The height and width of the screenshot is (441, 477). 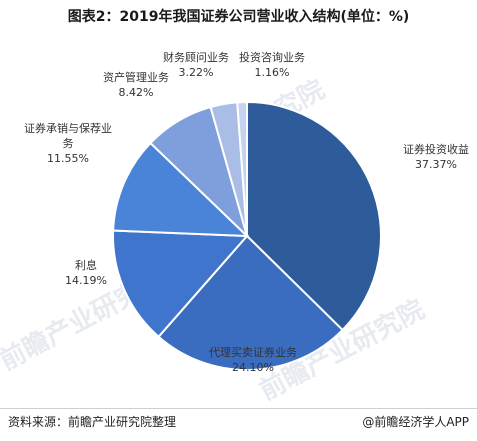 What do you see at coordinates (272, 57) in the screenshot?
I see `slice-category-label: 投资咨询业务` at bounding box center [272, 57].